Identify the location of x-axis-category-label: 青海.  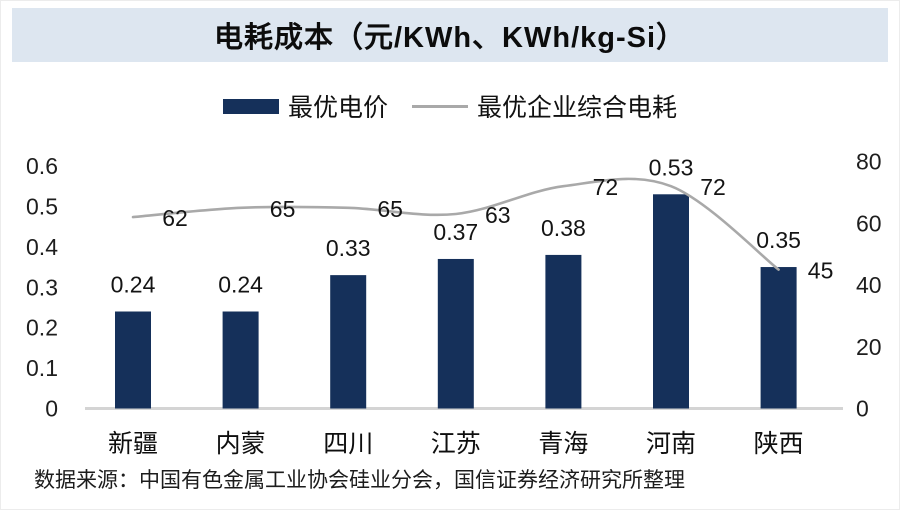
(563, 444).